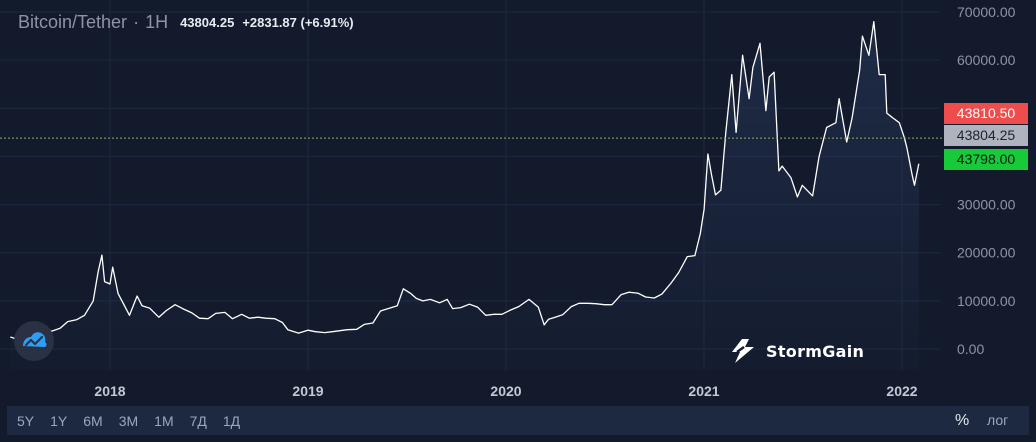  What do you see at coordinates (998, 420) in the screenshot?
I see `log-scale-toggle: лог` at bounding box center [998, 420].